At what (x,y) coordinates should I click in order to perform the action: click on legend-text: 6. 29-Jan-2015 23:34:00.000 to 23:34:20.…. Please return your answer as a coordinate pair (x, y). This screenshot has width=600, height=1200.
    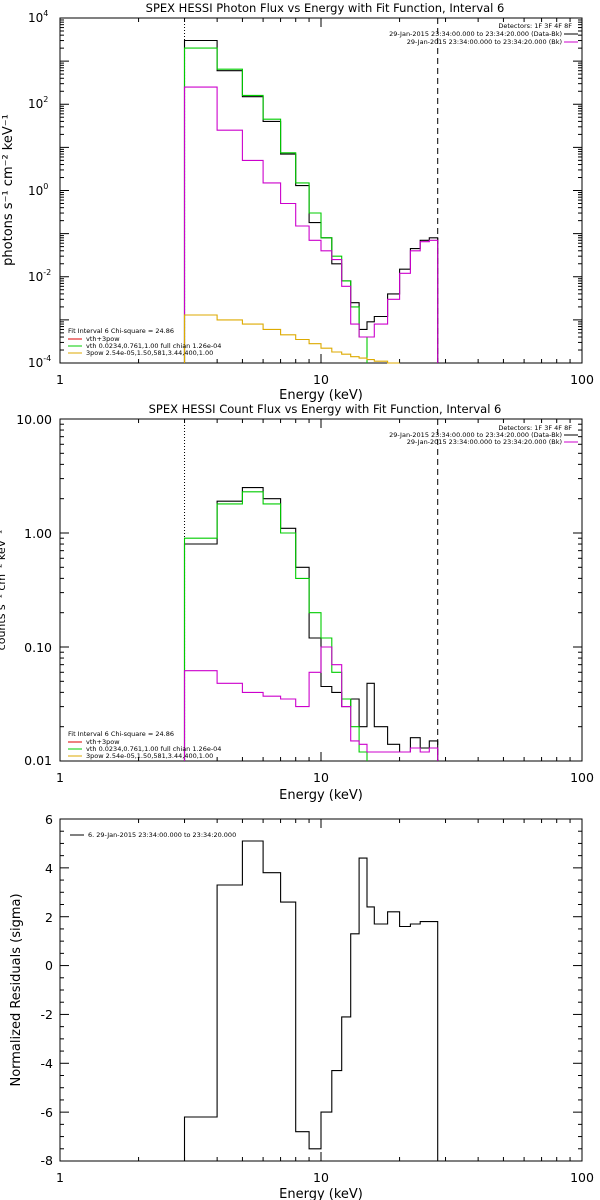
    Looking at the image, I should click on (162, 835).